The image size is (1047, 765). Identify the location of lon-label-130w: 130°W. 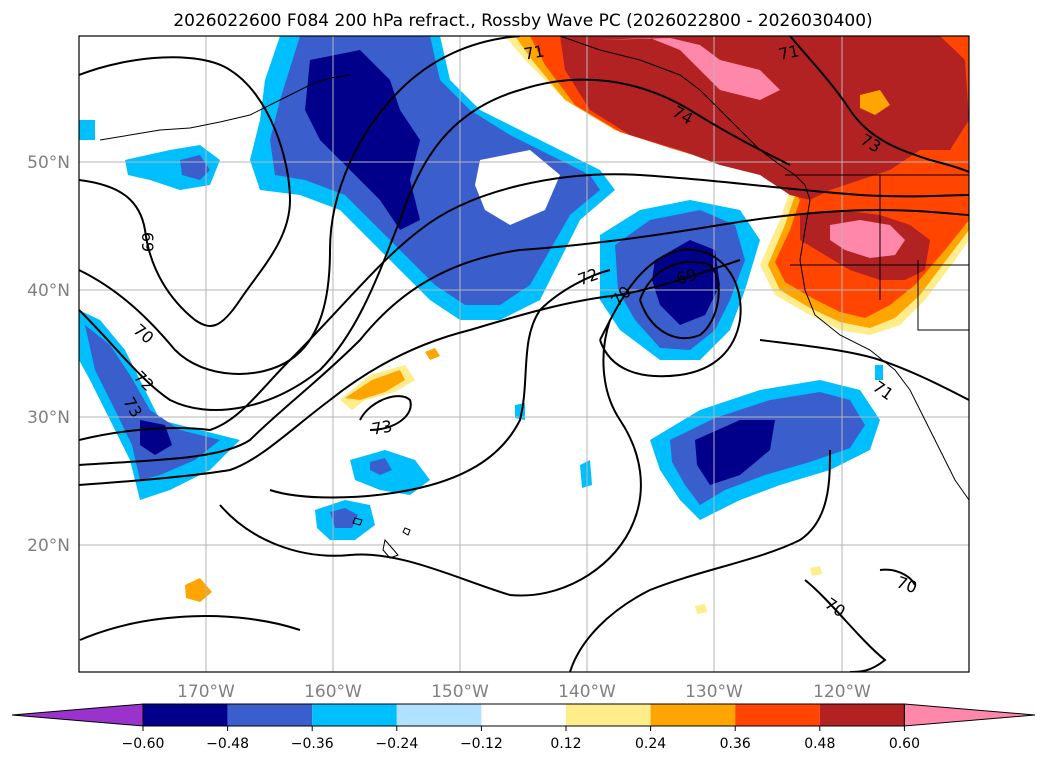
(714, 692).